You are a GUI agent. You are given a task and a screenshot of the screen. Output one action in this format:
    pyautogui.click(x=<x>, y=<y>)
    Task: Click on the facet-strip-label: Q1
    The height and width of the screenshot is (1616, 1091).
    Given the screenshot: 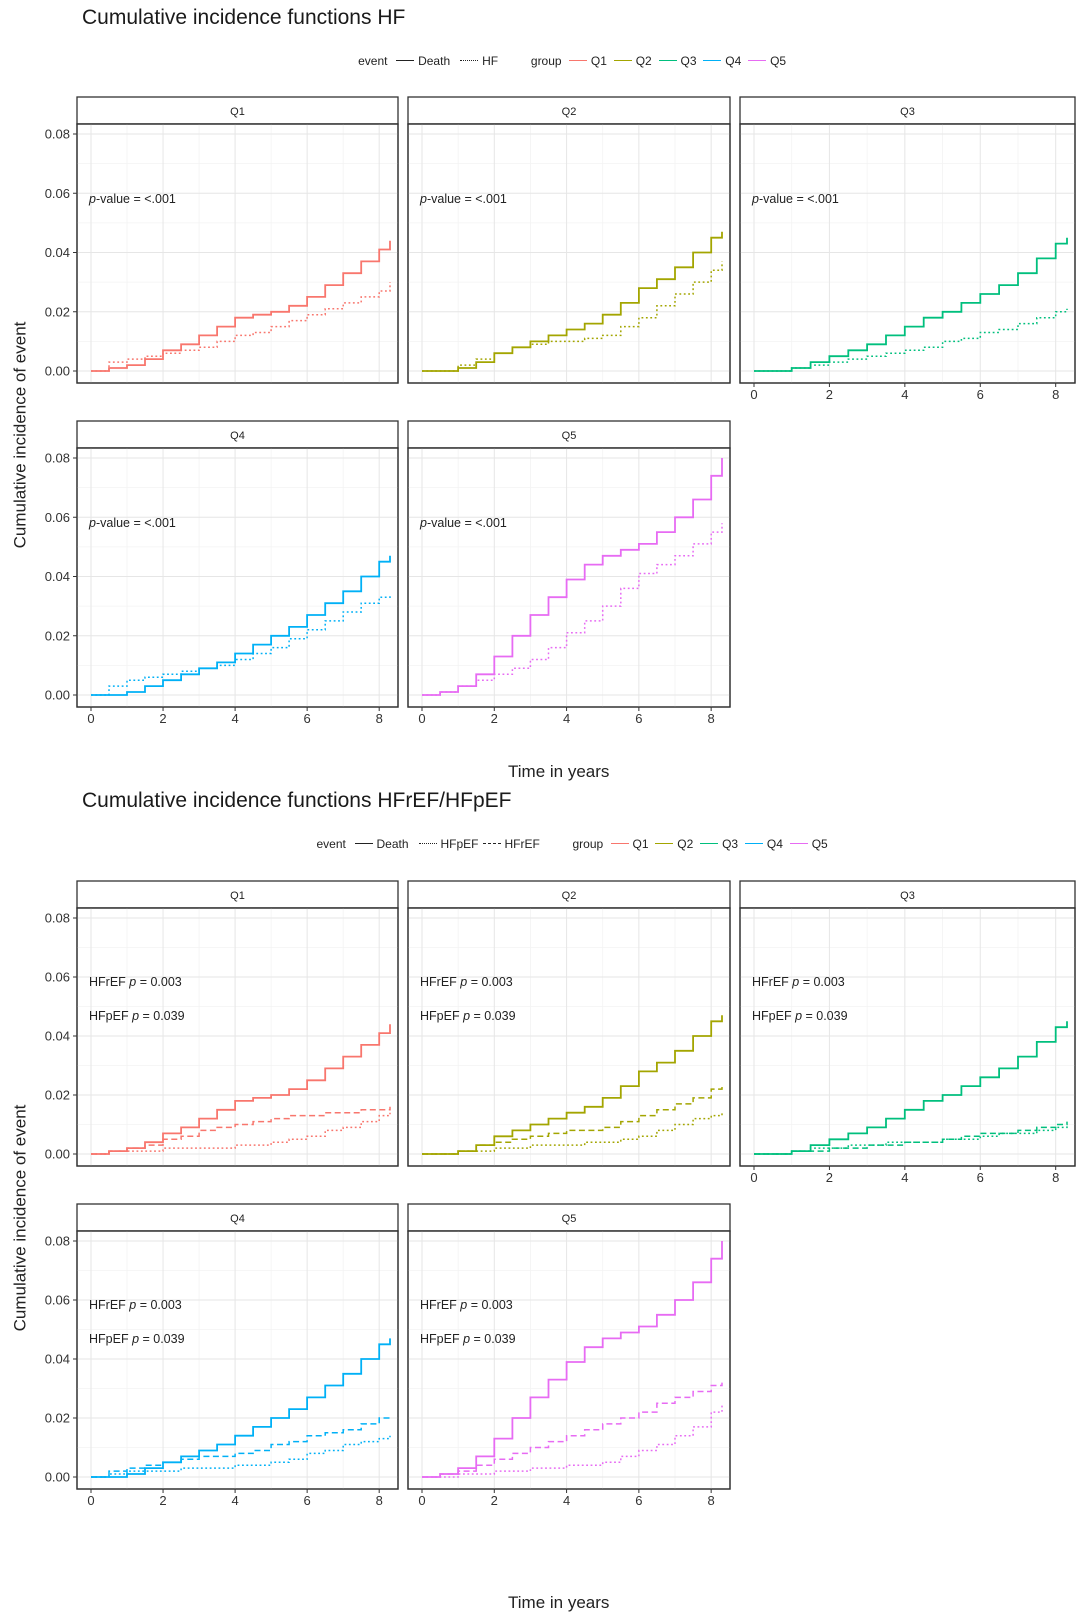 What is the action you would take?
    pyautogui.click(x=237, y=112)
    